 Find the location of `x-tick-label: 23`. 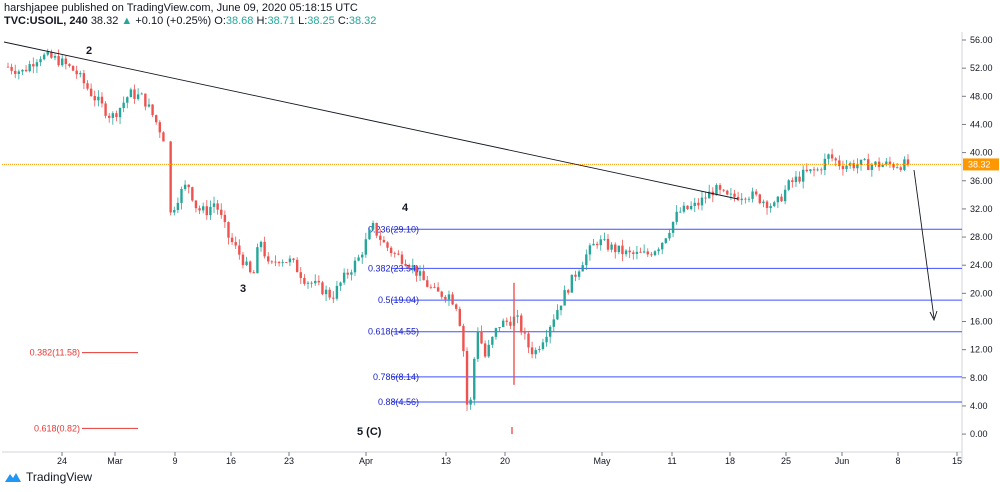

x-tick-label: 23 is located at coordinates (289, 461).